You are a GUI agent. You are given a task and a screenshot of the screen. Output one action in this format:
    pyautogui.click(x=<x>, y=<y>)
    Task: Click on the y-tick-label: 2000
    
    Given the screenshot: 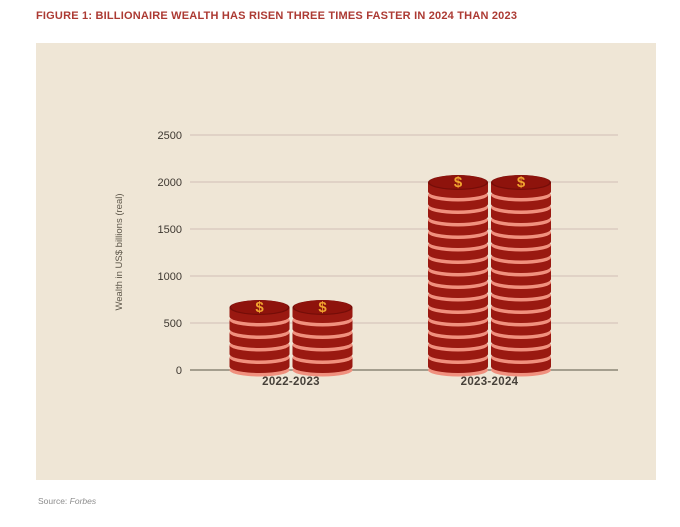 What is the action you would take?
    pyautogui.click(x=170, y=183)
    